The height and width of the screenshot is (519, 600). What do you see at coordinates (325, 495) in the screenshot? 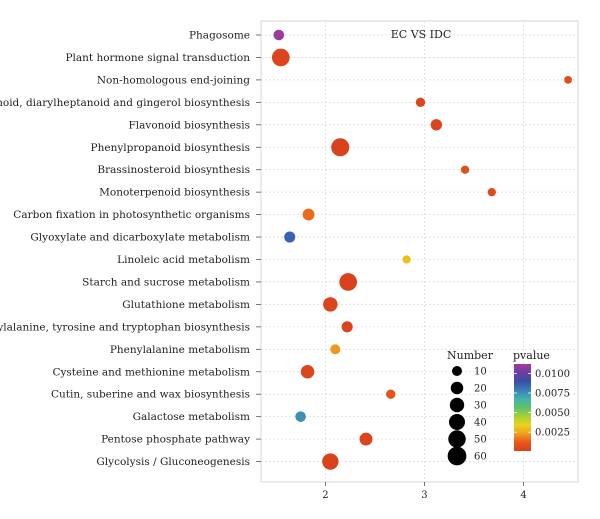
I see `x-tick-label: 2` at bounding box center [325, 495].